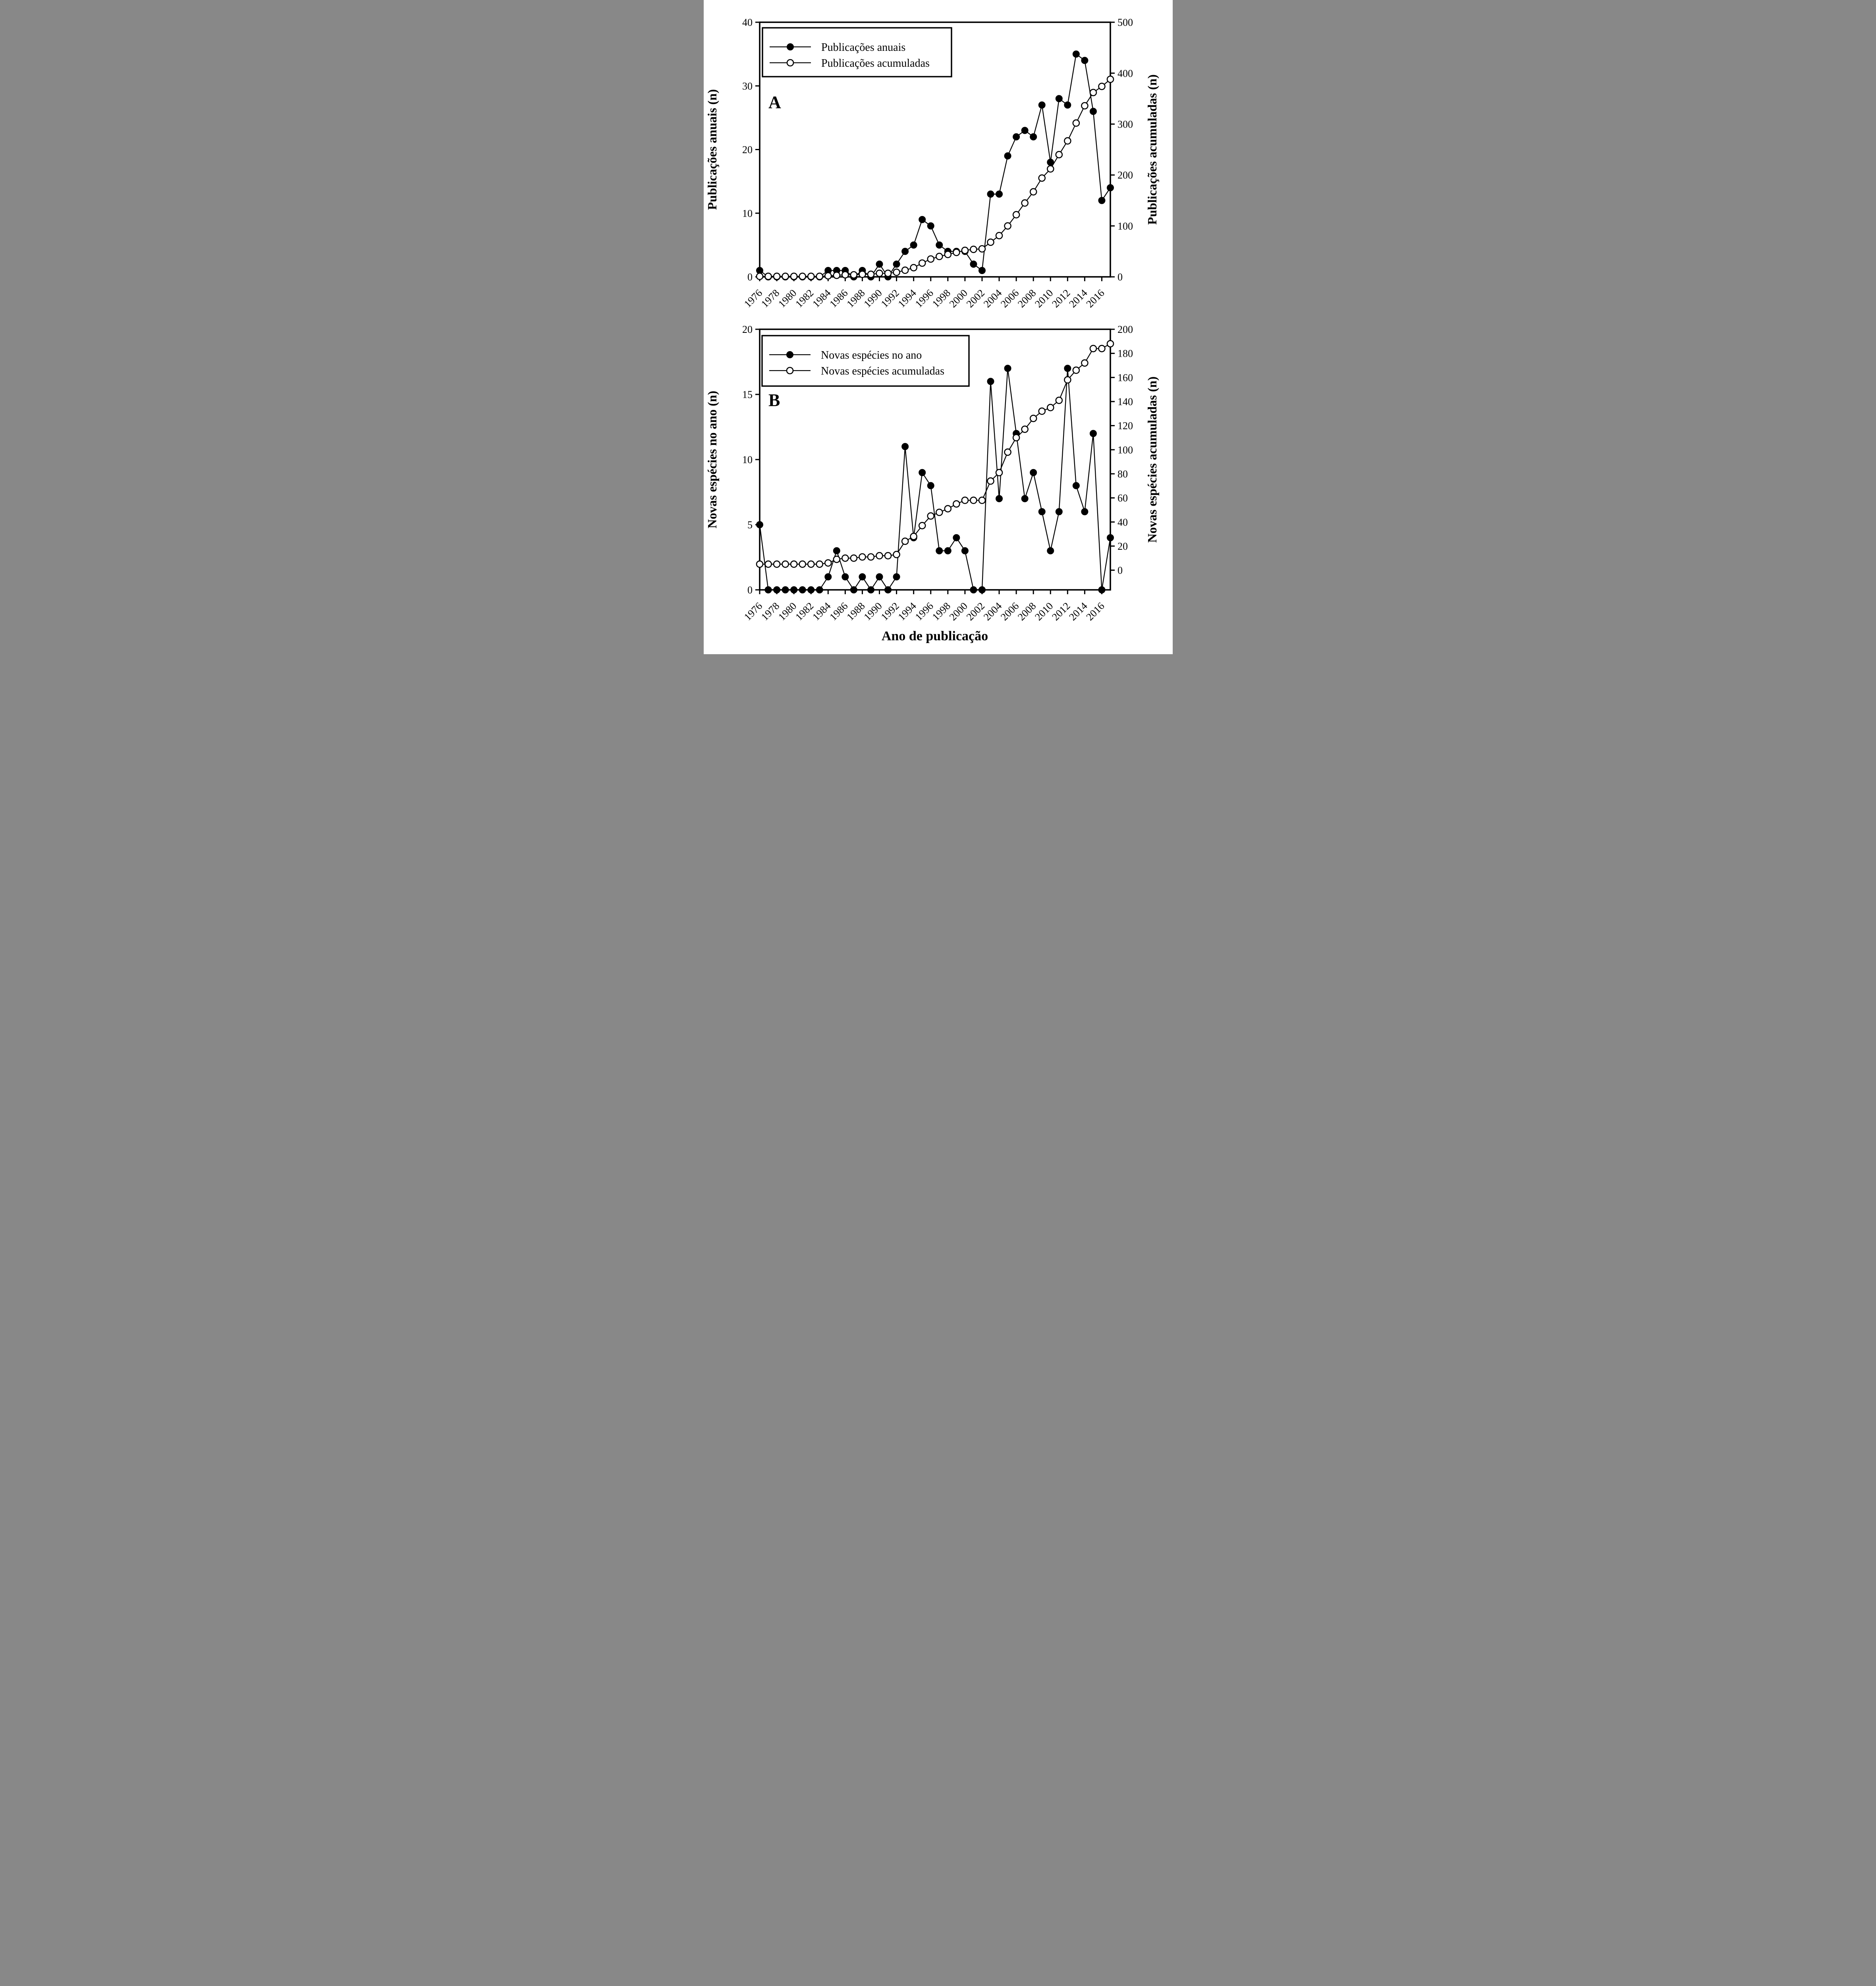  I want to click on legend-label: Publicações acumuladas, so click(875, 63).